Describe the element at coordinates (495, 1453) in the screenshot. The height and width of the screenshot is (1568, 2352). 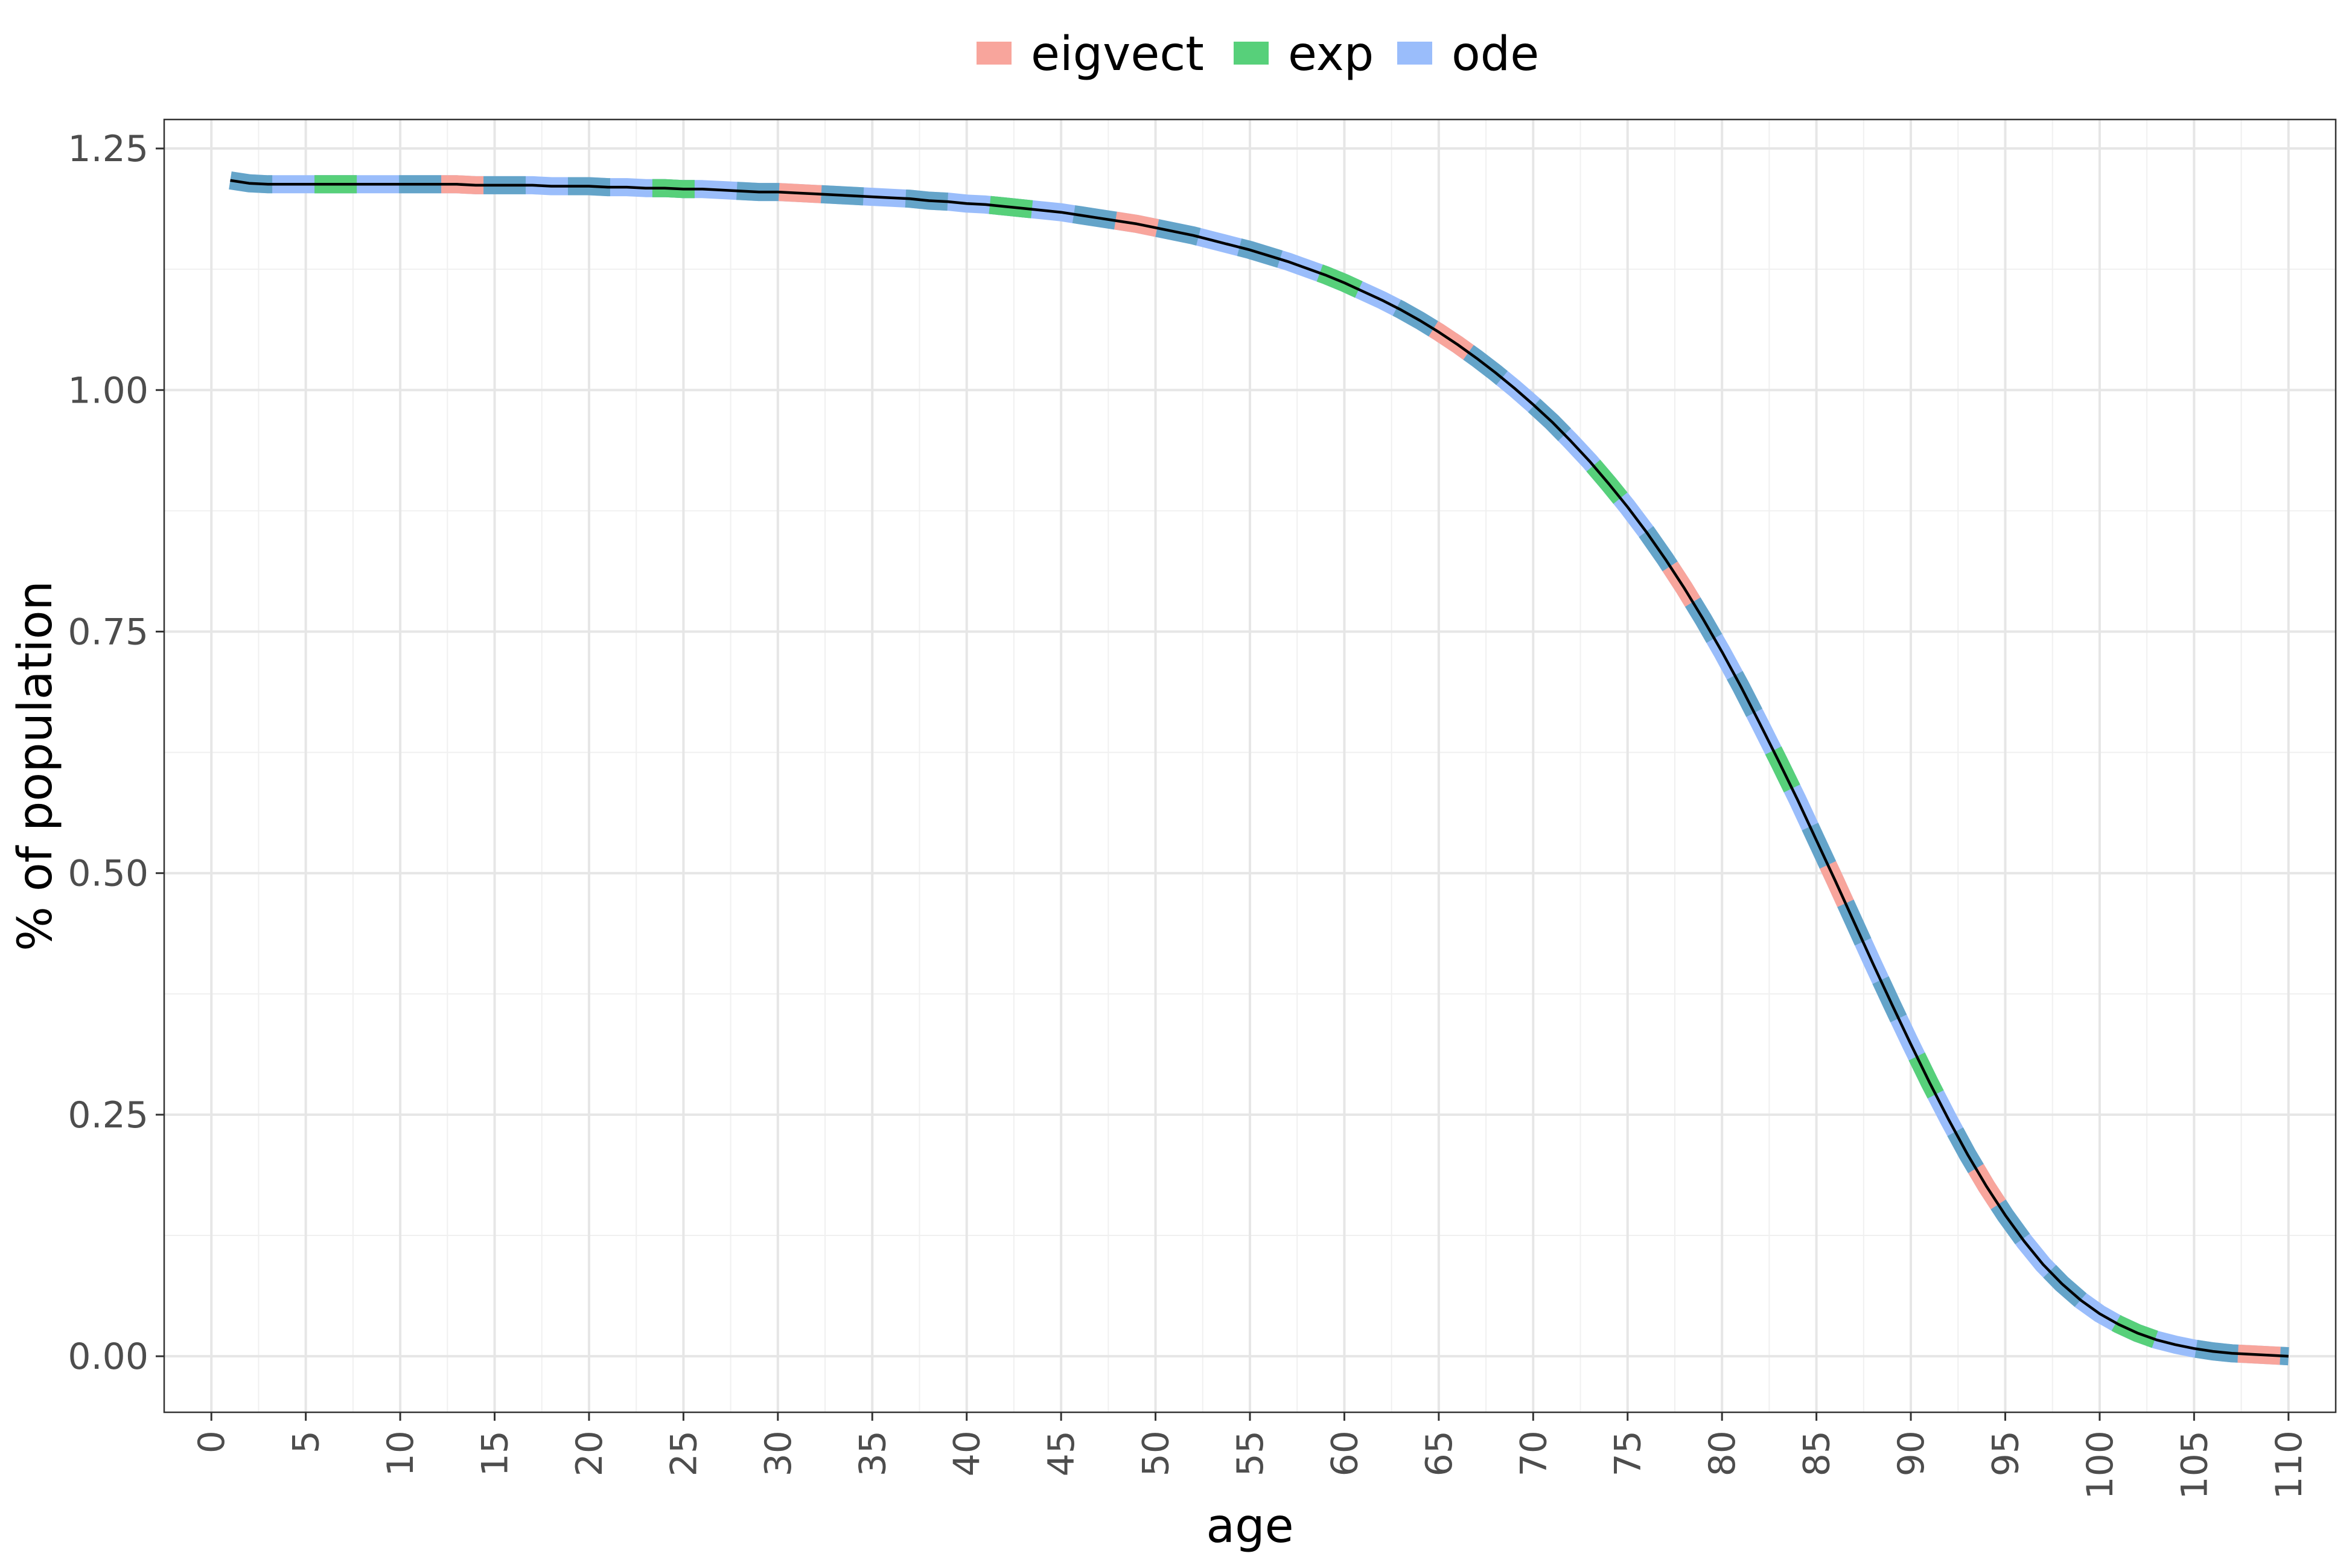
I see `x-tick-label: 15` at that location.